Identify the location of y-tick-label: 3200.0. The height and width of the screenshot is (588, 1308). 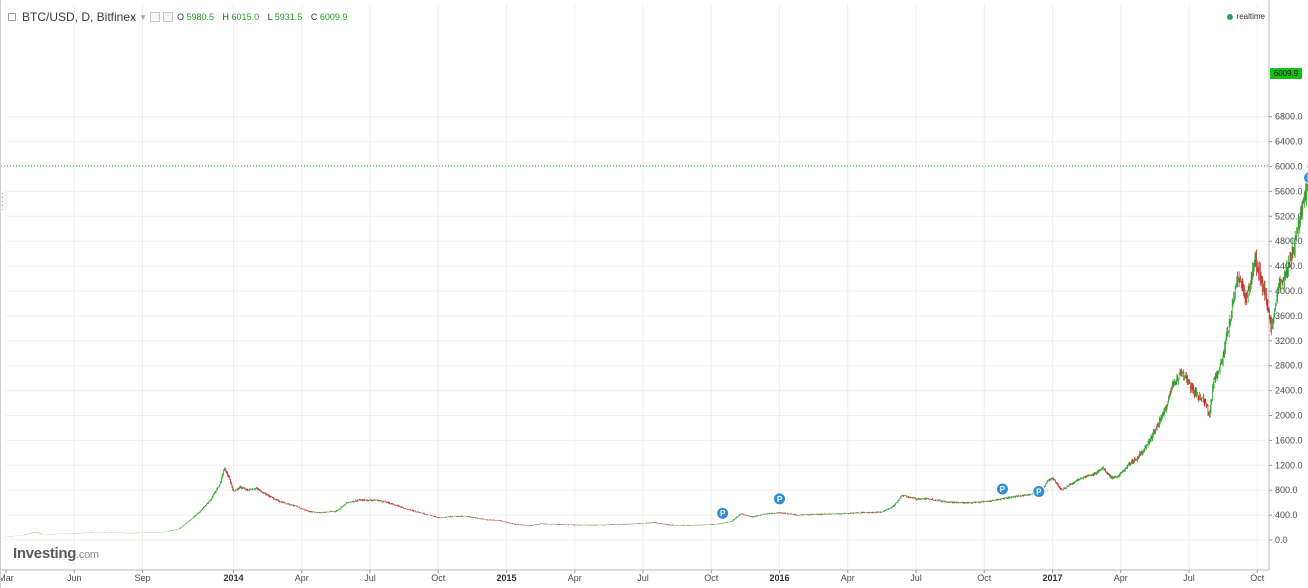
(1289, 341).